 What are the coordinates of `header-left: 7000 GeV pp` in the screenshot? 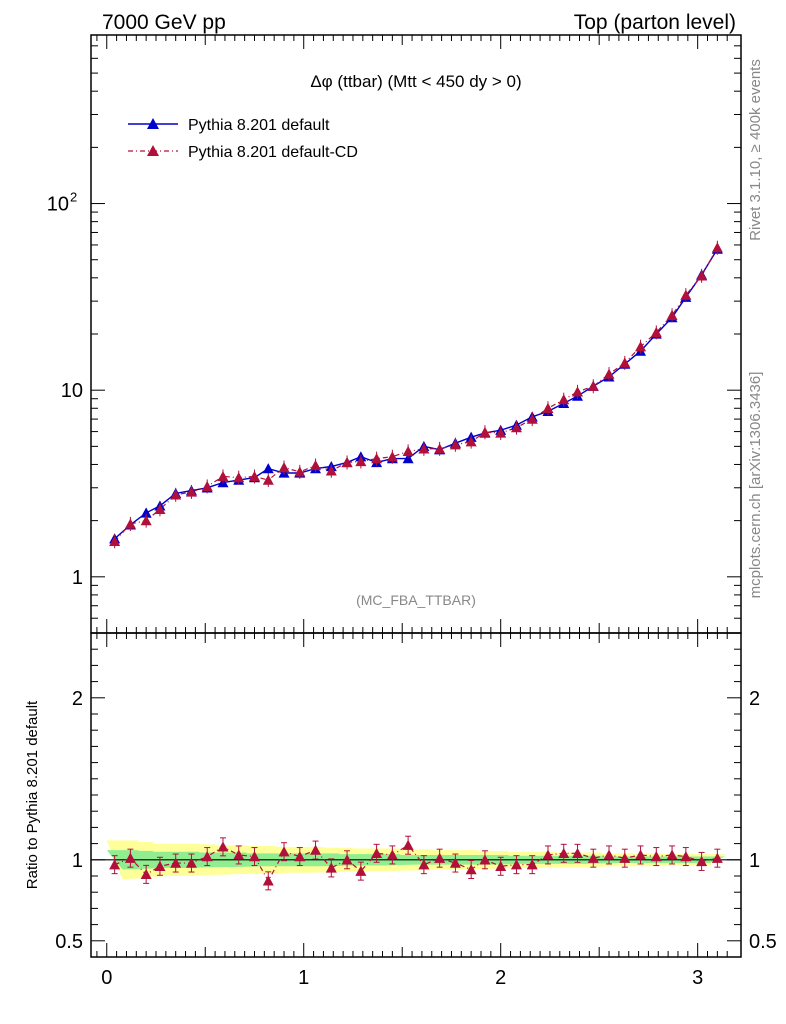 It's located at (164, 22).